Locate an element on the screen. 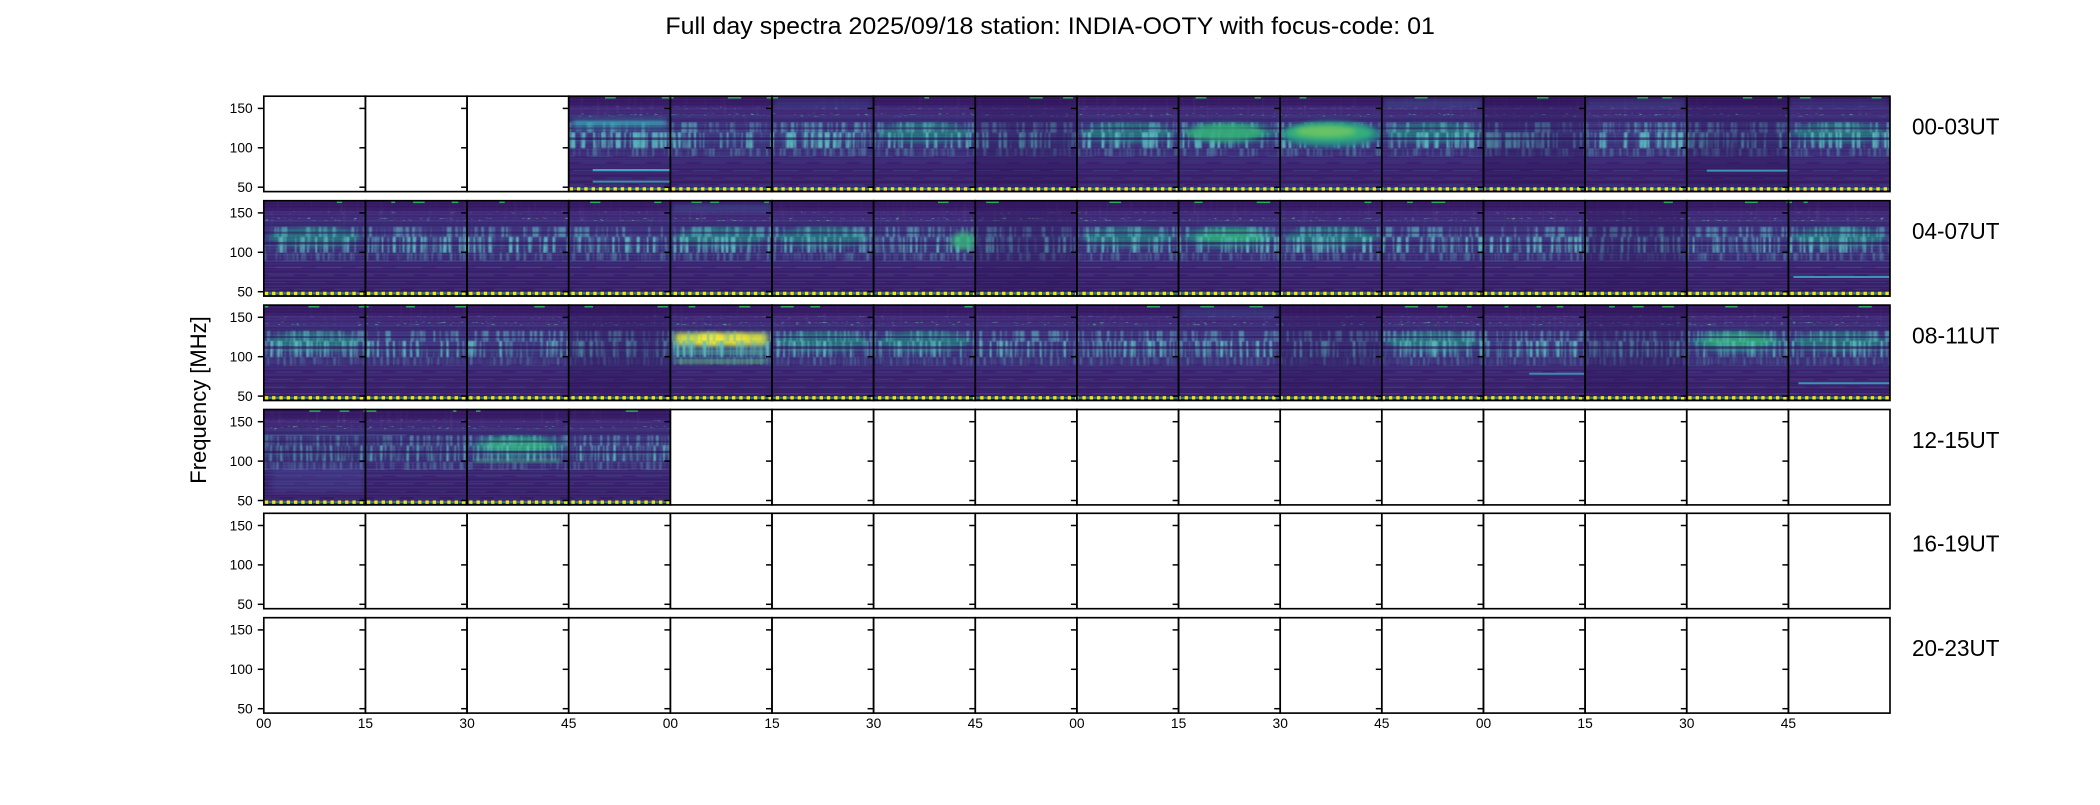  svg-text: 20-23UT is located at coordinates (1956, 648).